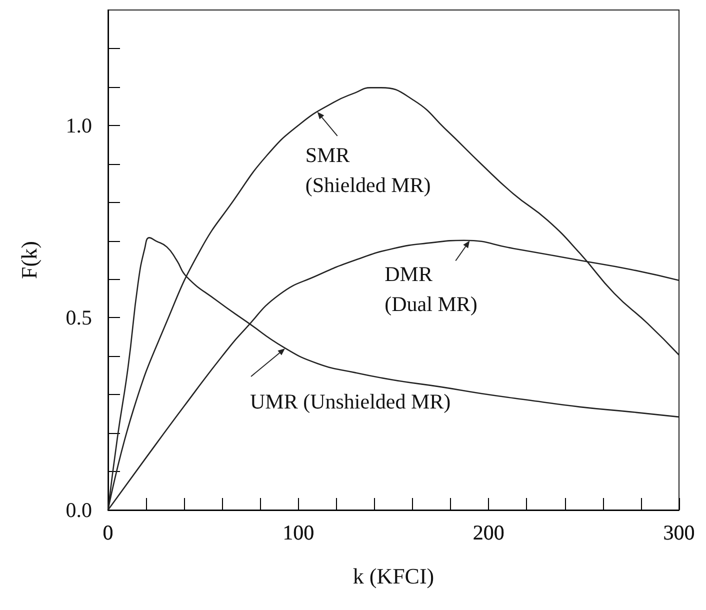 Image resolution: width=706 pixels, height=610 pixels. What do you see at coordinates (431, 289) in the screenshot?
I see `annotation: DMR (Dual MR)` at bounding box center [431, 289].